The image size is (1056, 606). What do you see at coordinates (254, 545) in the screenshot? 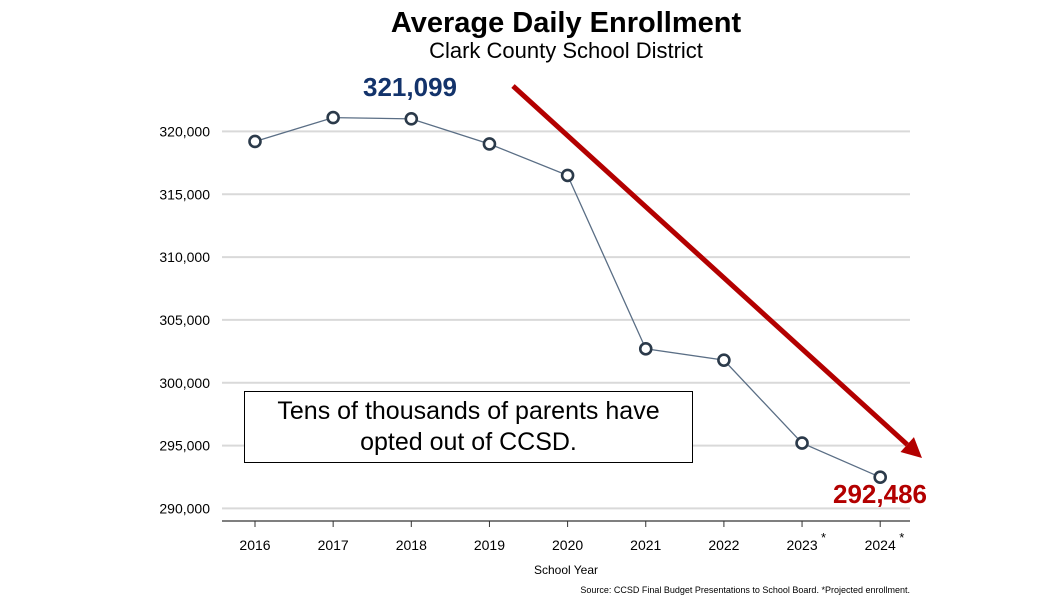
I see `x-tick-label: 2016` at bounding box center [254, 545].